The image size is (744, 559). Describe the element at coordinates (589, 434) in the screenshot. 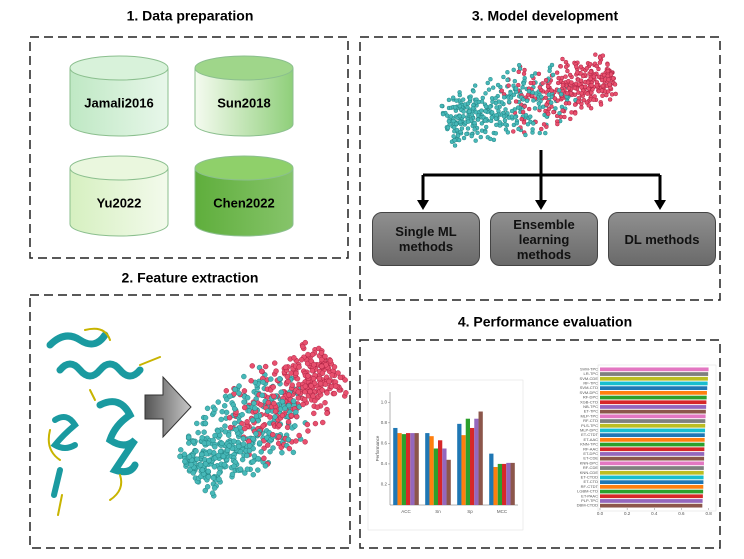

I see `y-tick-label: ET-CTDT` at that location.